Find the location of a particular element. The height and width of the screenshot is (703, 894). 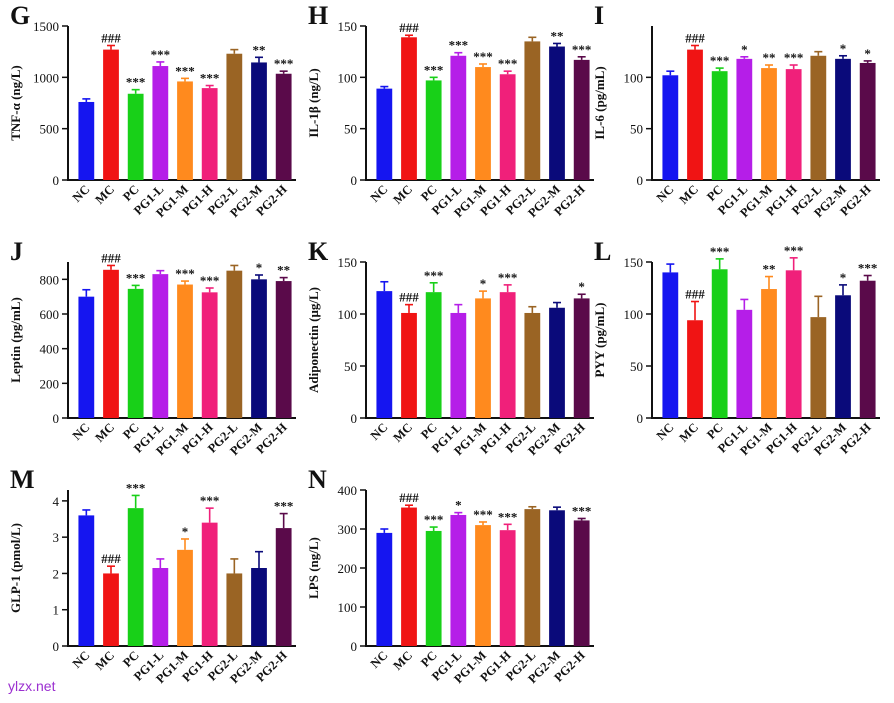

panel-letter: J is located at coordinates (16, 251).